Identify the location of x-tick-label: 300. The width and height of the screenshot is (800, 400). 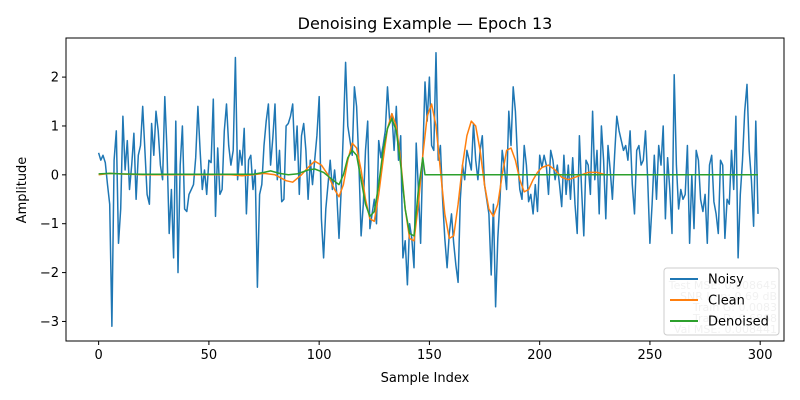
(760, 355).